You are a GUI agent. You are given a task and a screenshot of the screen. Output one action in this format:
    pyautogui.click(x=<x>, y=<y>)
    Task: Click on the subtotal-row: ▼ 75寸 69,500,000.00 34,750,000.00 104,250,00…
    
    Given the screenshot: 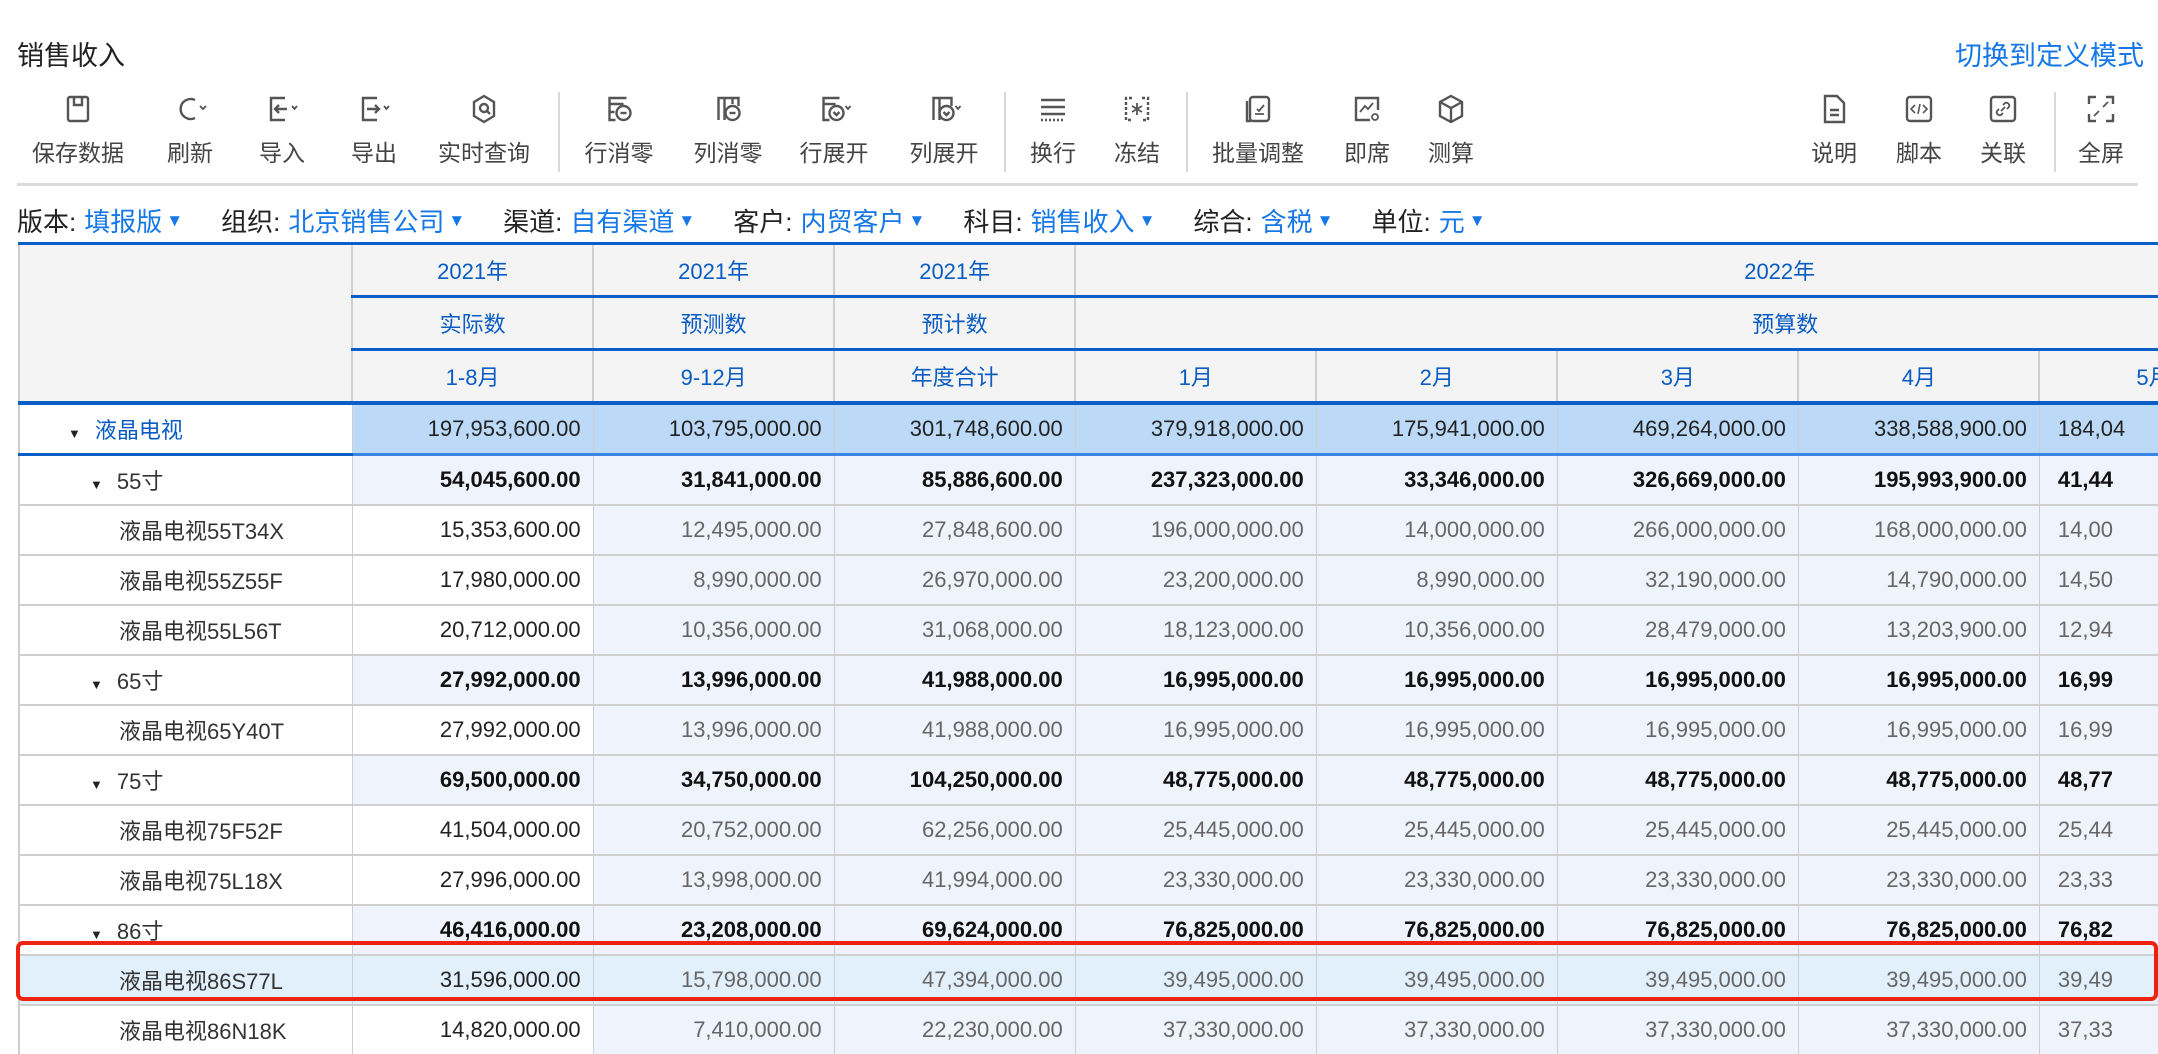 What is the action you would take?
    pyautogui.click(x=1088, y=780)
    